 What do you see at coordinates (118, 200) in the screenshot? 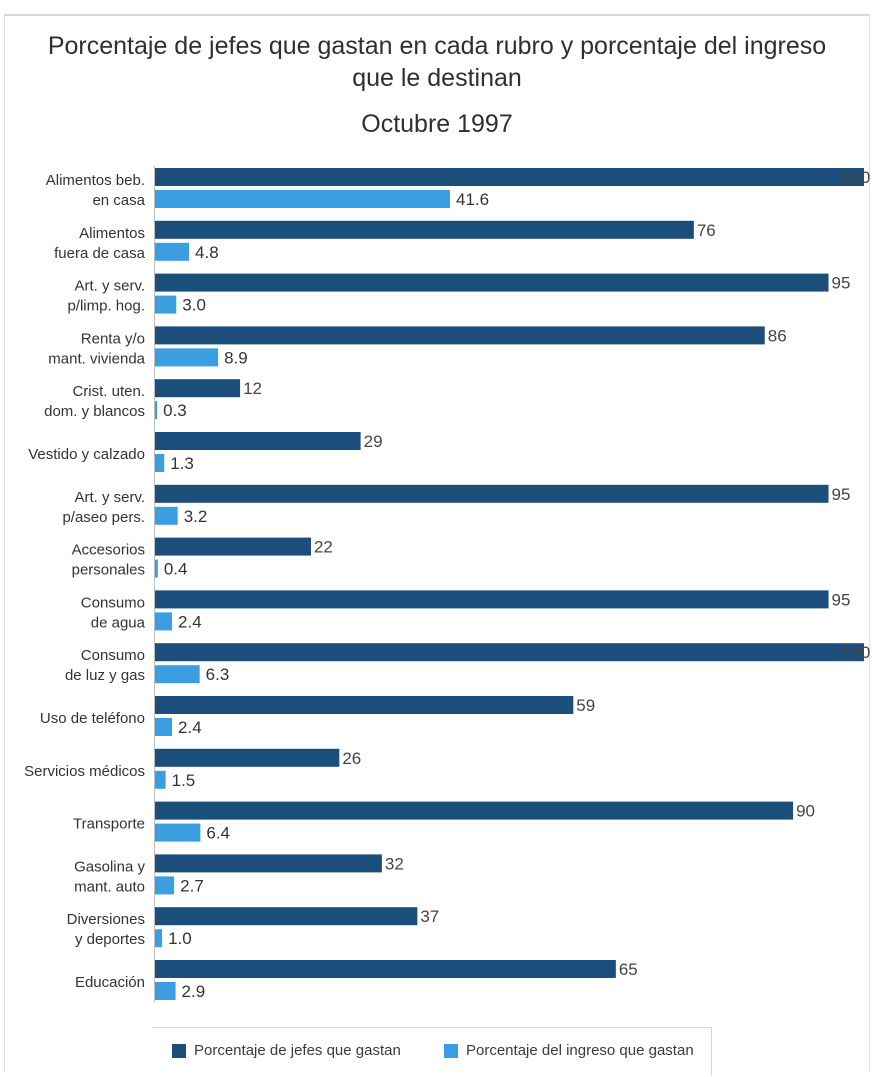
I see `category-label-0-1: en casa` at bounding box center [118, 200].